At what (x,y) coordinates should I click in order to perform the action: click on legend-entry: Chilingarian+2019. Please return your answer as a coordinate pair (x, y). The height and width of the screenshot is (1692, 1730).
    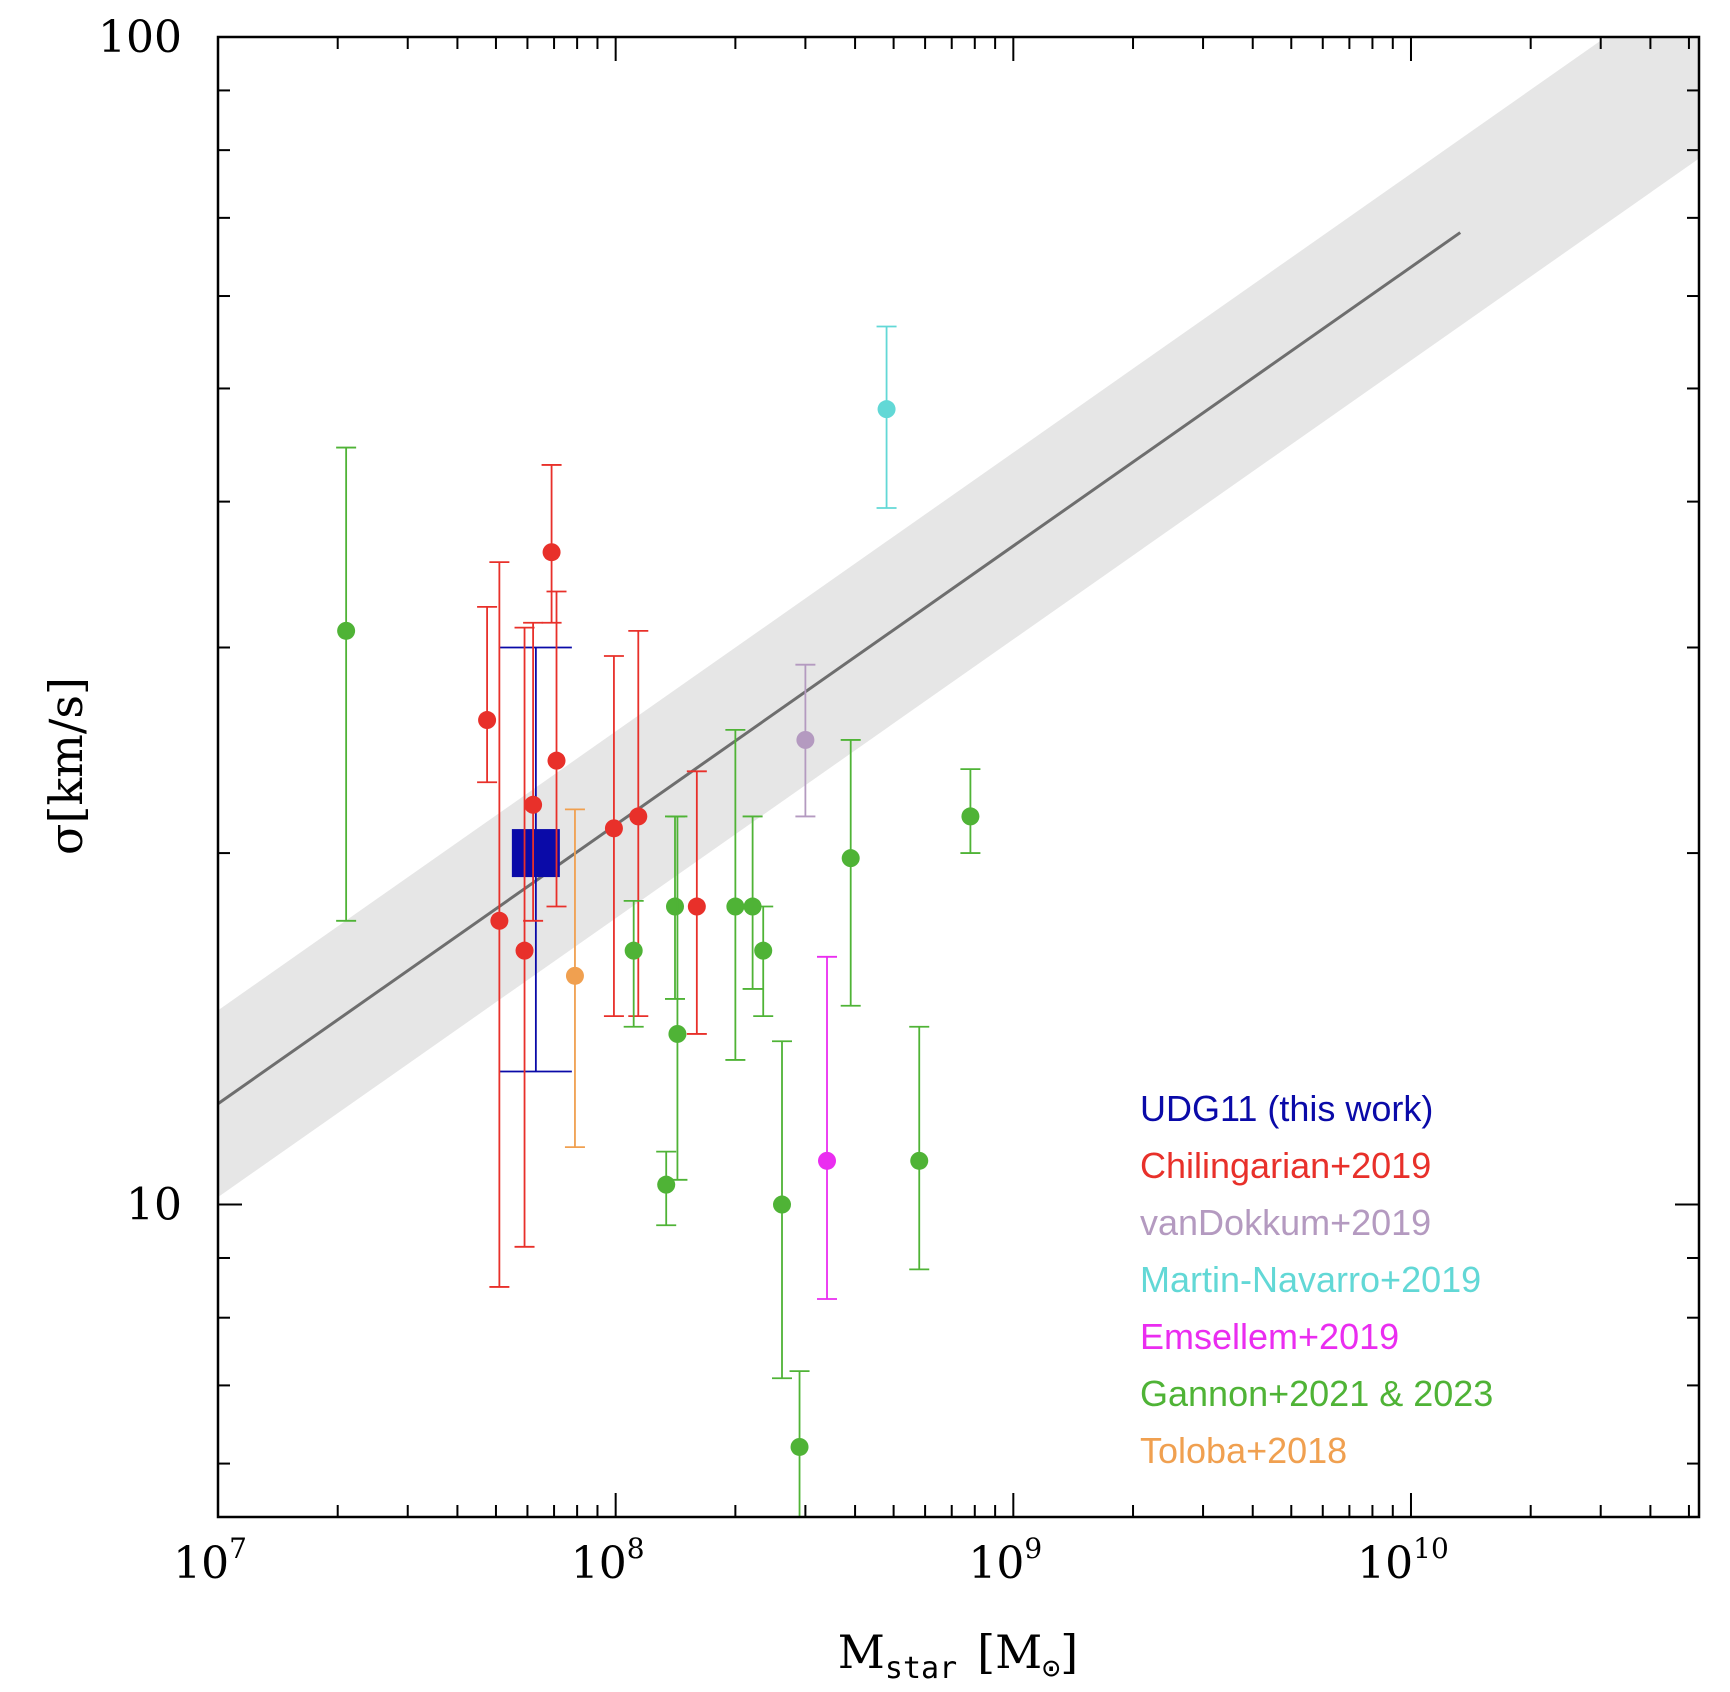
    Looking at the image, I should click on (1285, 1165).